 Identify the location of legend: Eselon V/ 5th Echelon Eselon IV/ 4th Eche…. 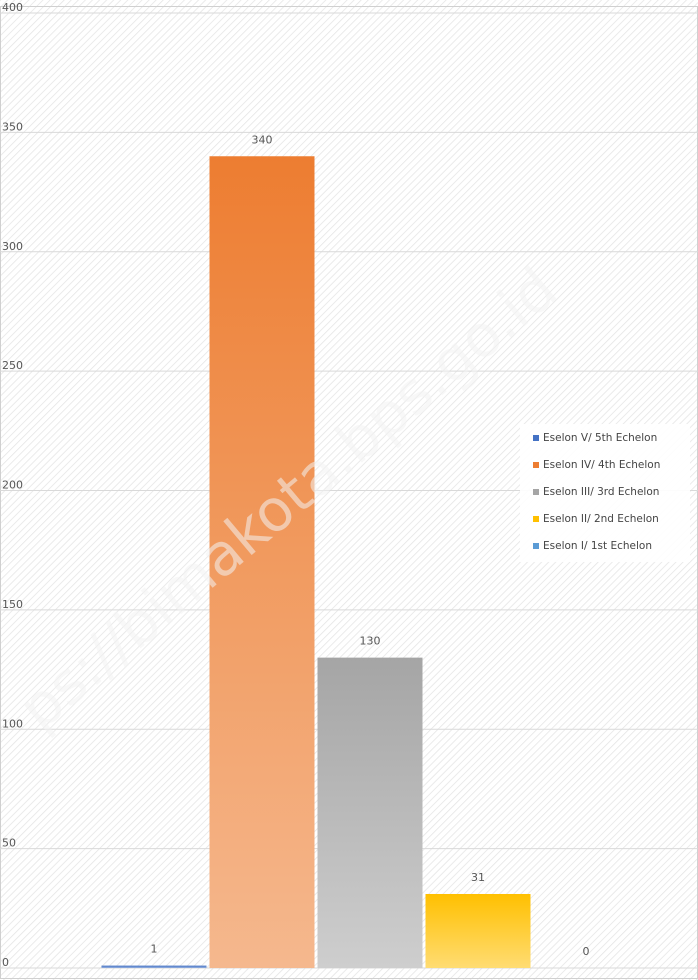
(605, 493).